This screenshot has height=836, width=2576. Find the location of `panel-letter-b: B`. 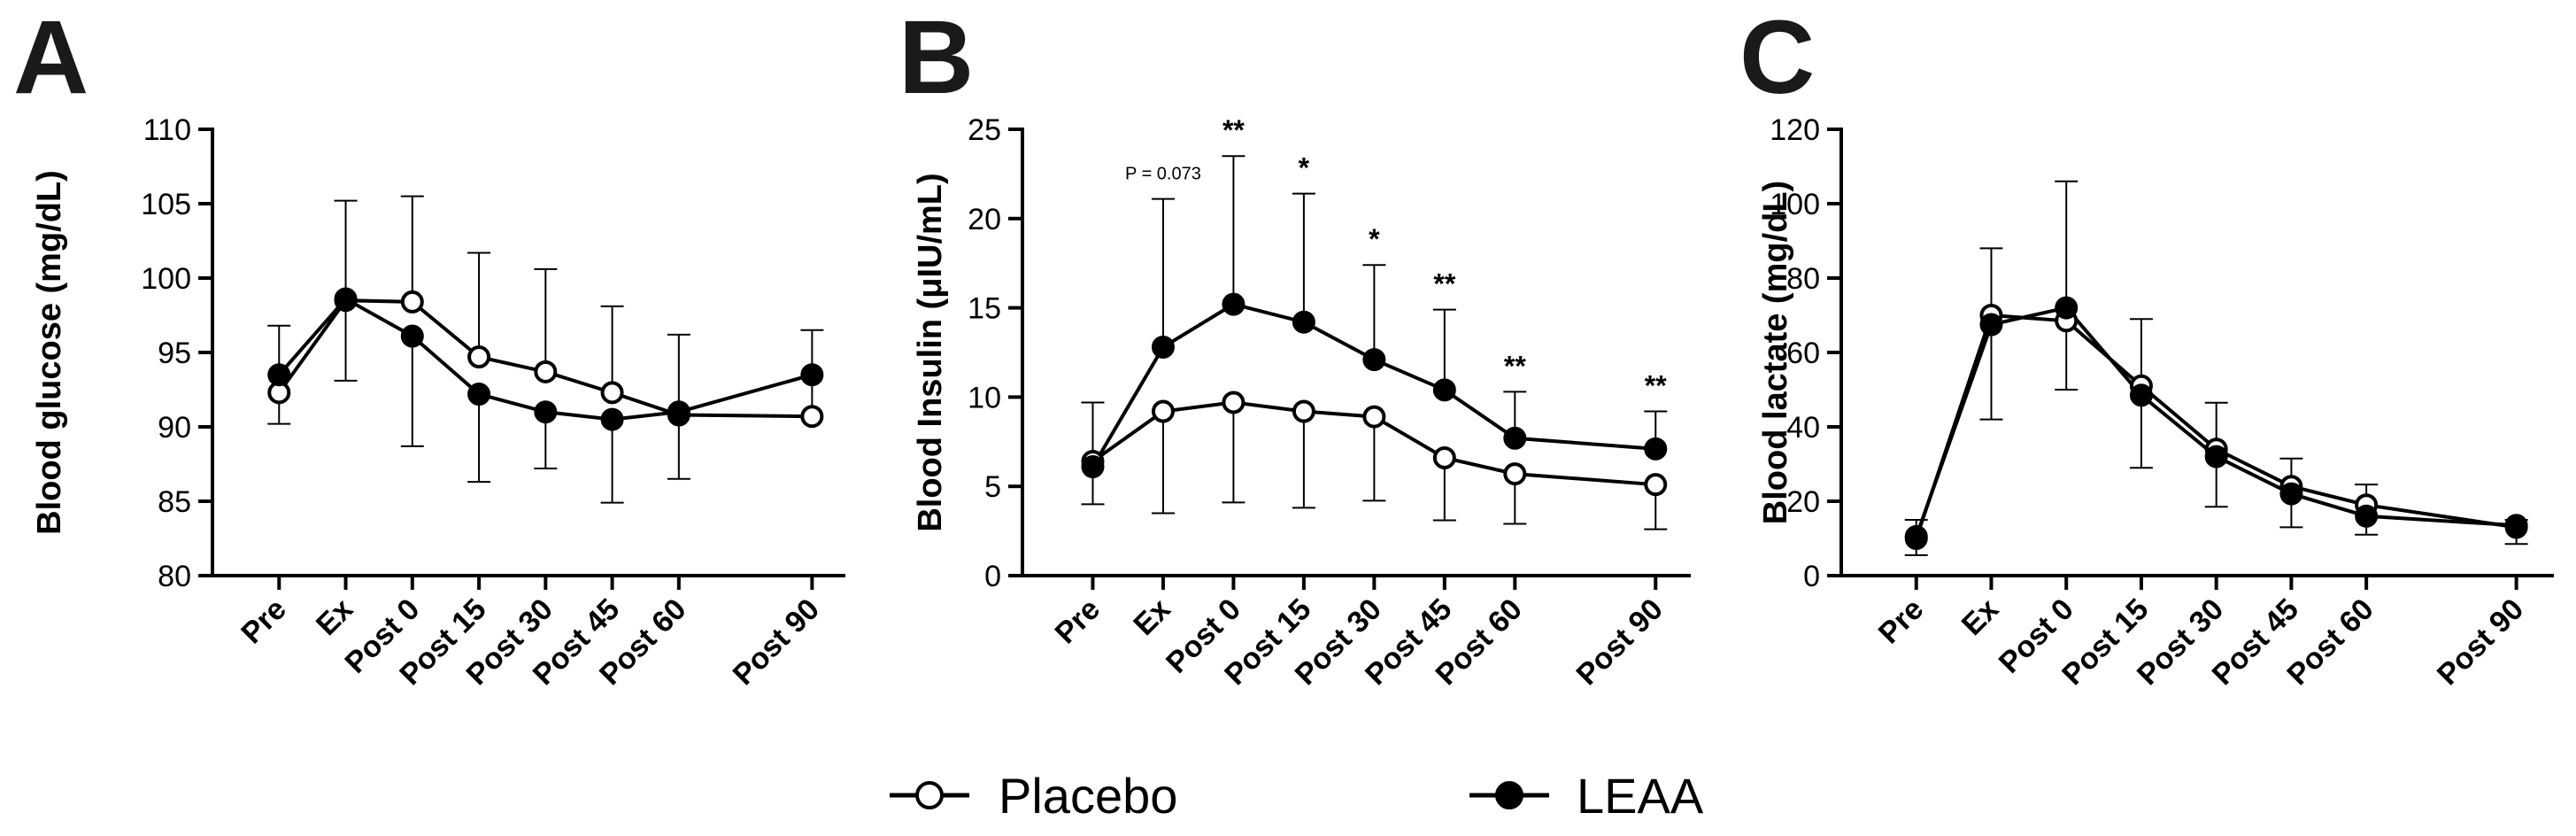

panel-letter-b: B is located at coordinates (936, 58).